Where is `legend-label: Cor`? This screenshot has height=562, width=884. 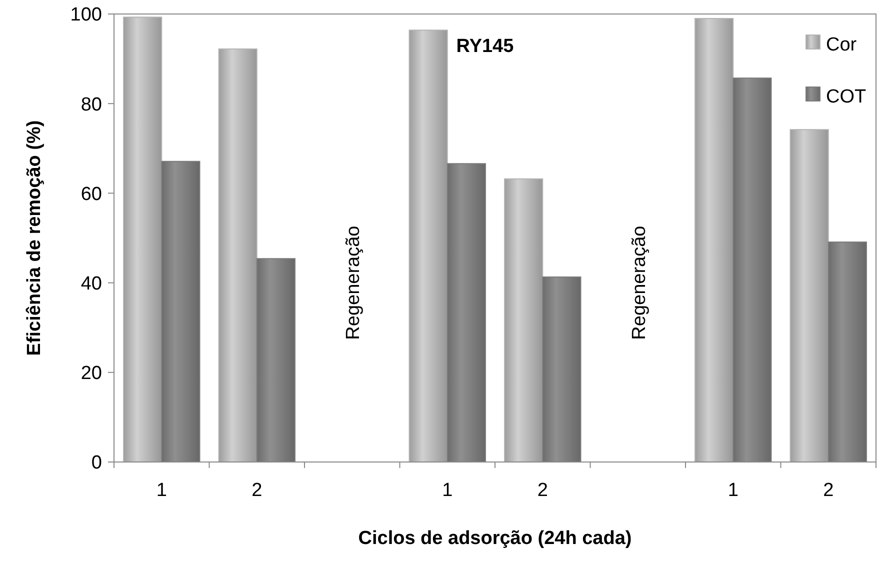
legend-label: Cor is located at coordinates (842, 45).